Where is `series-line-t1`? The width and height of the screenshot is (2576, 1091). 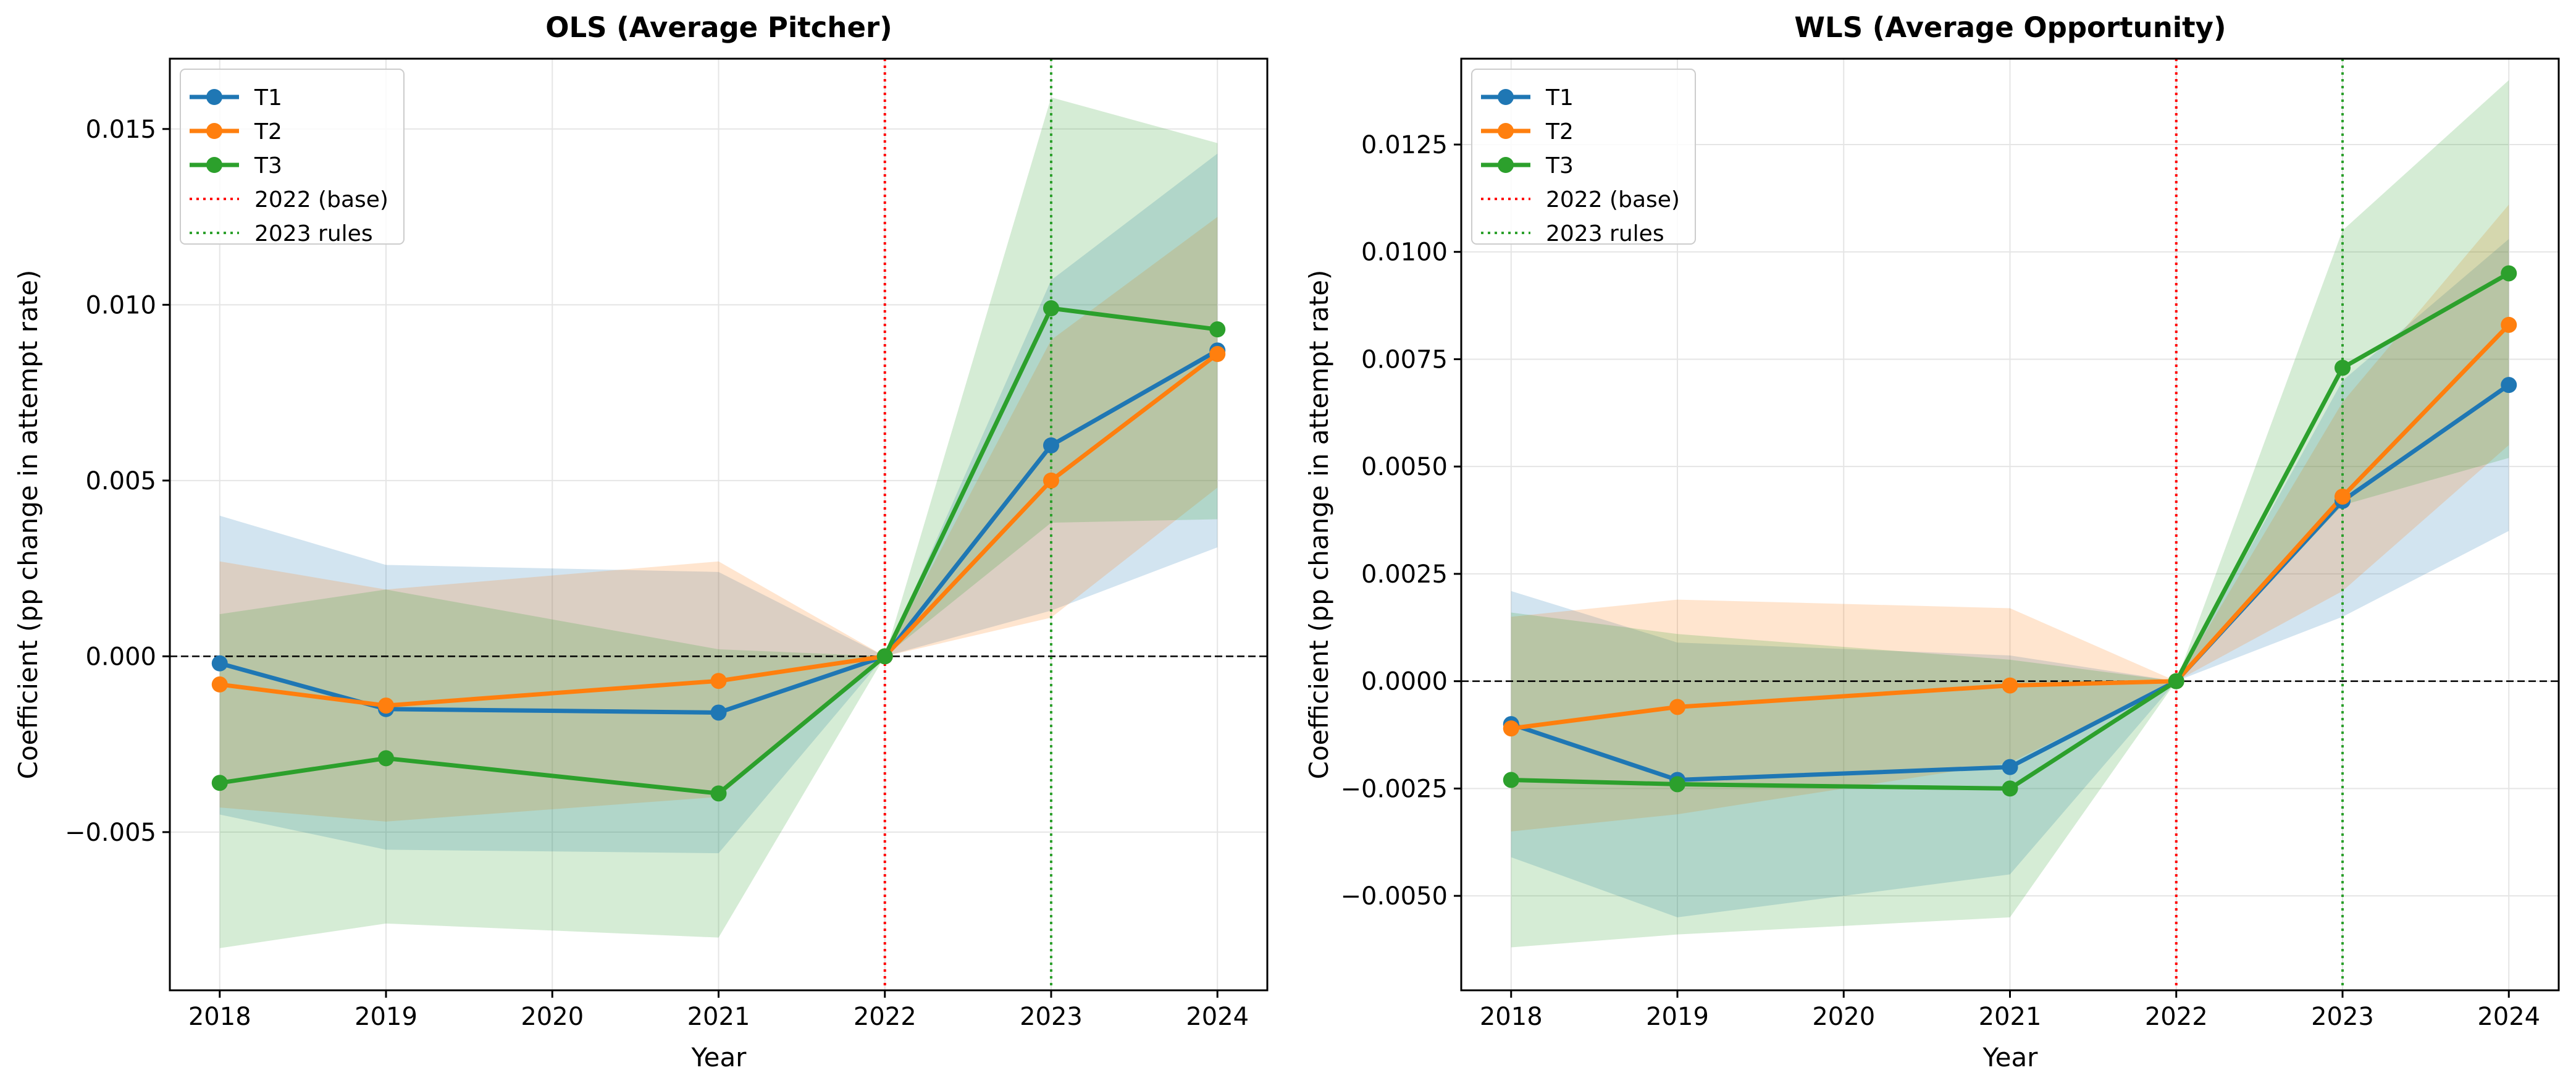
series-line-t1 is located at coordinates (2011, 582).